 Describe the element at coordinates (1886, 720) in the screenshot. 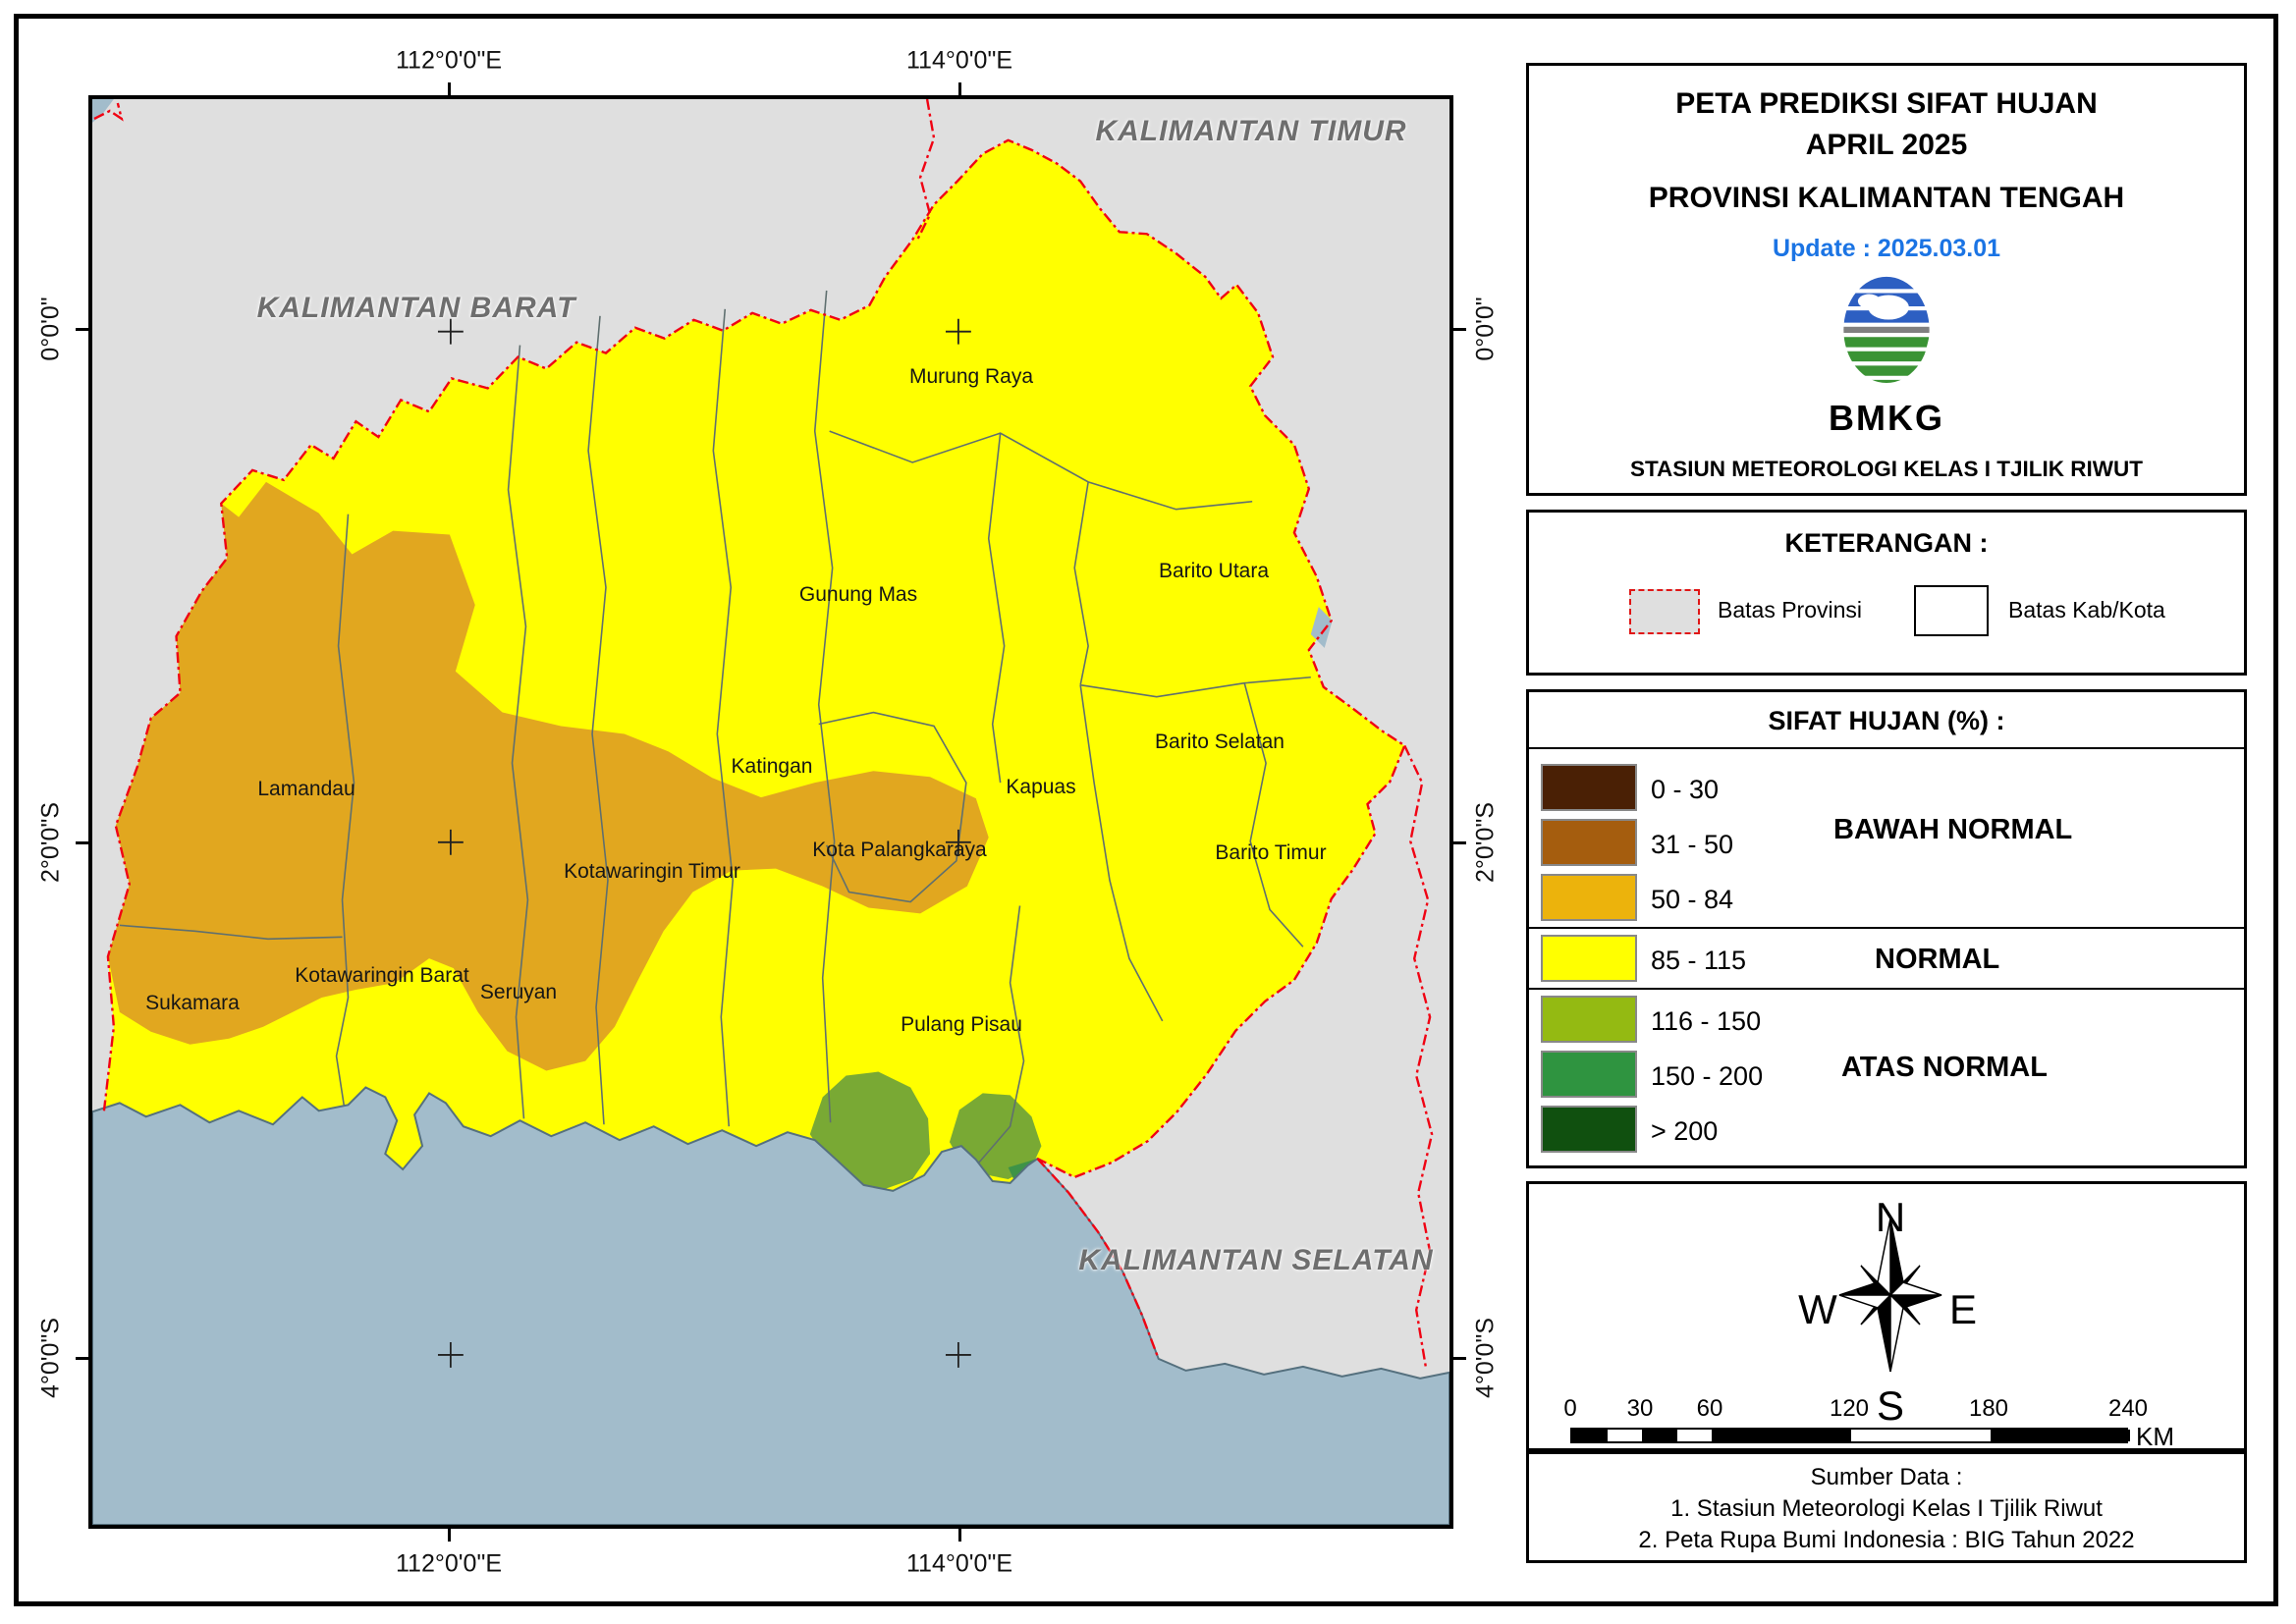

I see `sifat-hujan-title: SIFAT HUJAN (%) :` at that location.